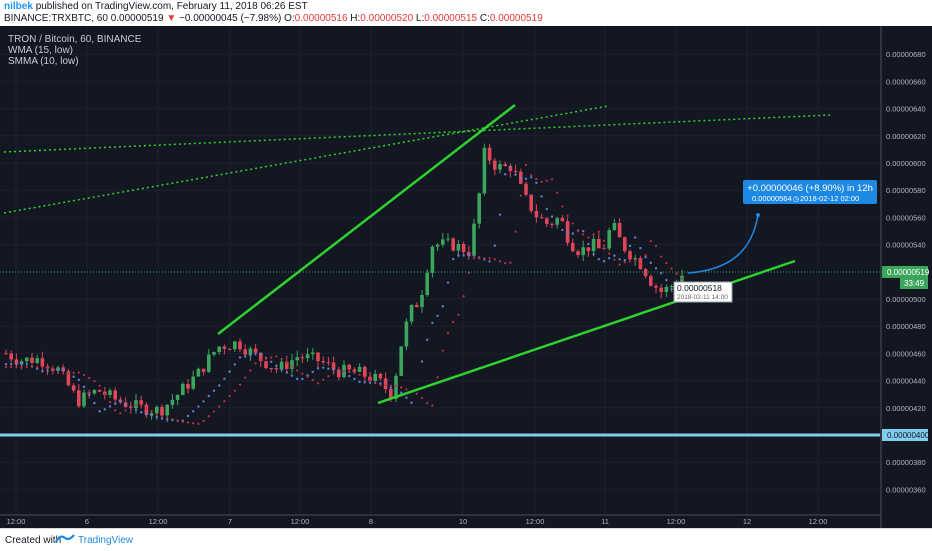 This screenshot has width=932, height=551. What do you see at coordinates (43, 61) in the screenshot?
I see `legend-smma: SMMA (10, low)` at bounding box center [43, 61].